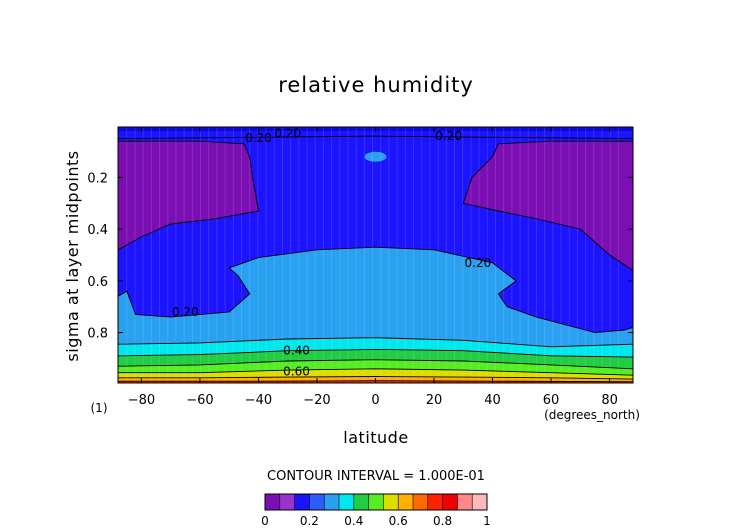 The height and width of the screenshot is (532, 752). Describe the element at coordinates (609, 400) in the screenshot. I see `x-tick-label: 80` at that location.